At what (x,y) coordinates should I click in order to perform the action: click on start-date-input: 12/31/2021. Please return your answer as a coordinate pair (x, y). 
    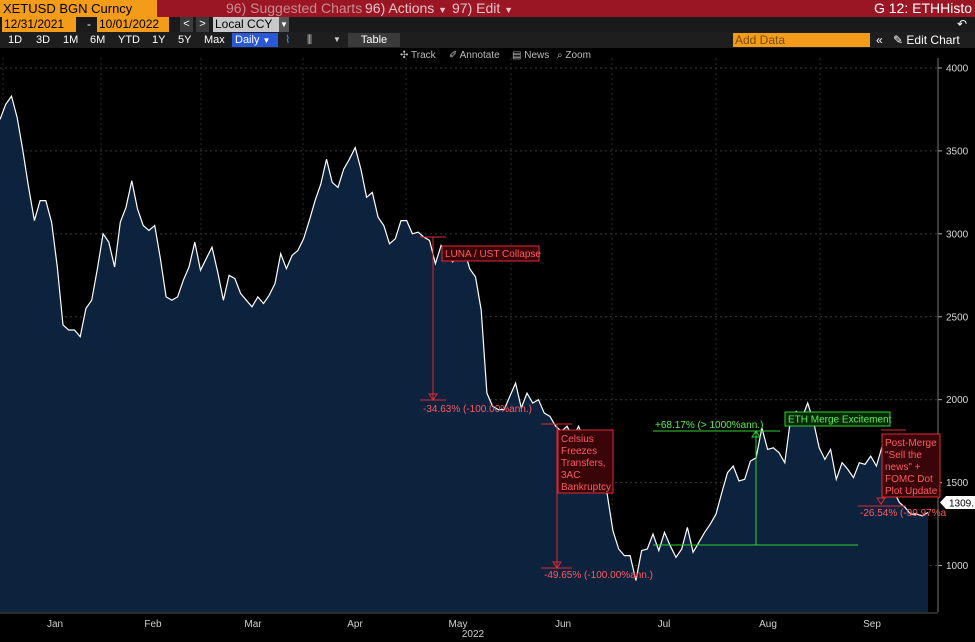
    Looking at the image, I should click on (39, 24).